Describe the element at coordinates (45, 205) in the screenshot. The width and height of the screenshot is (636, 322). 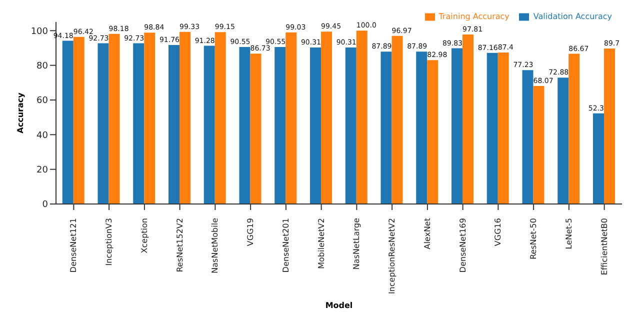
I see `y-tick-label: 0` at that location.